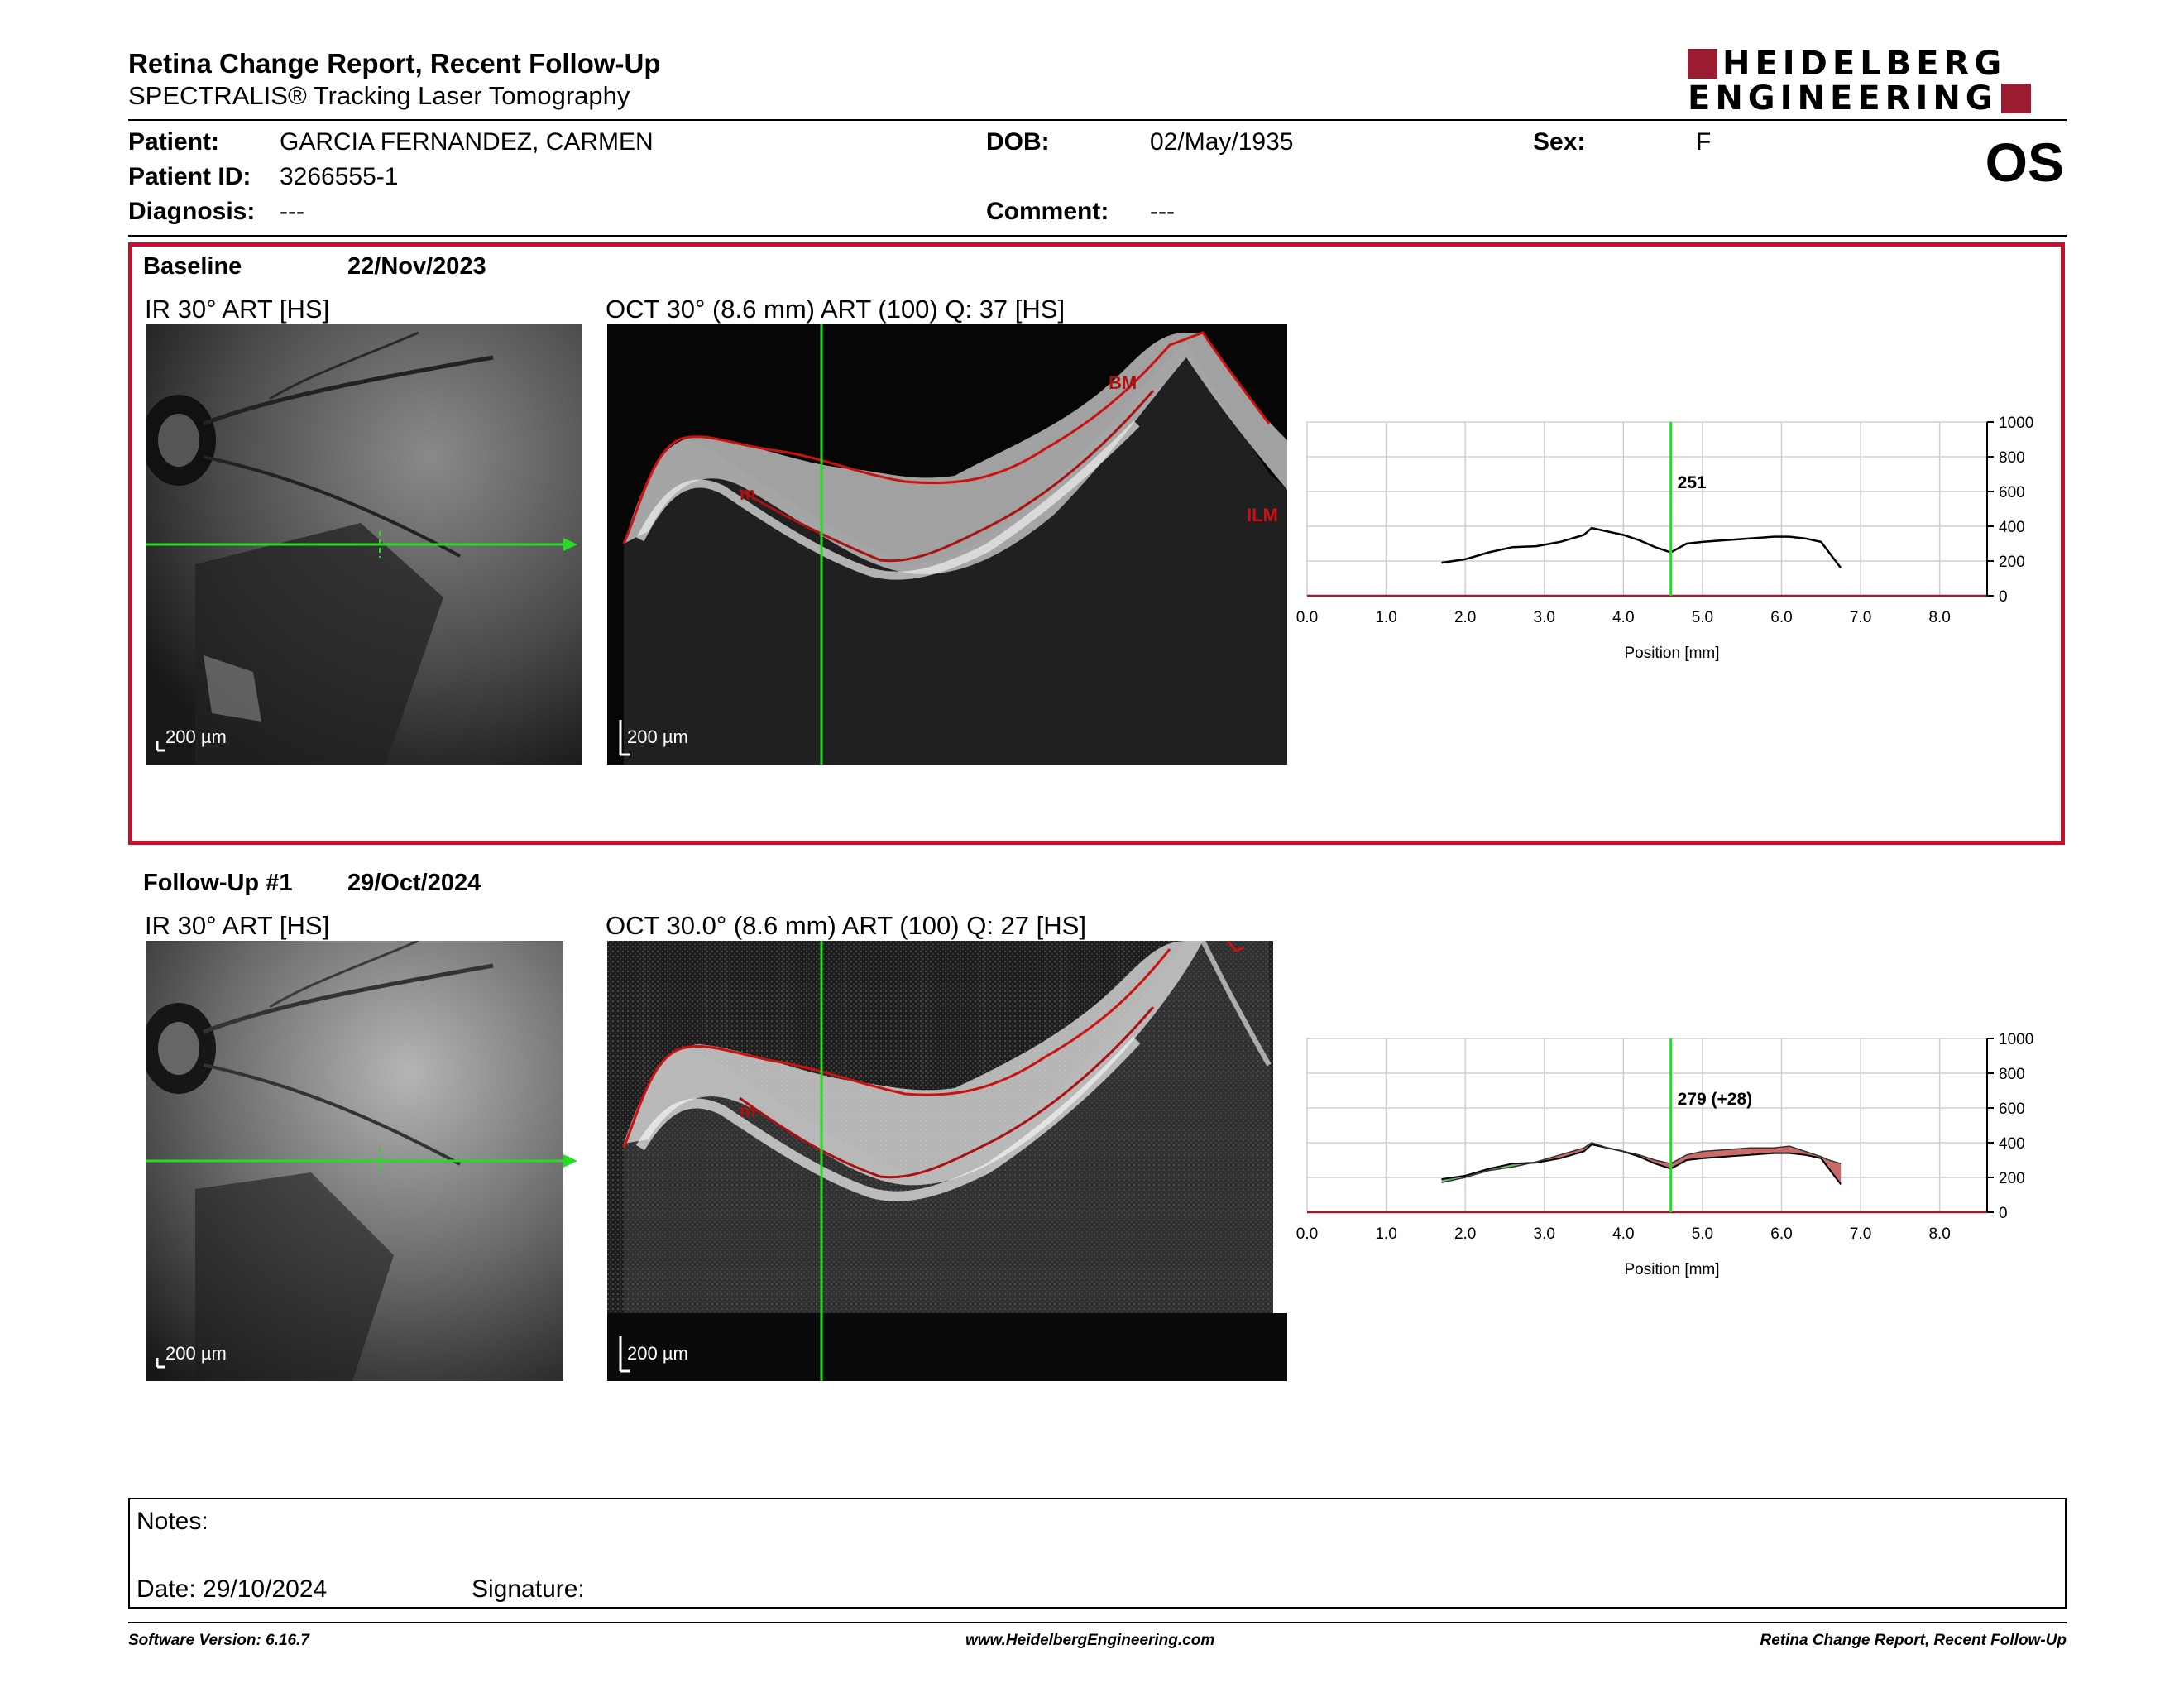 Image resolution: width=2184 pixels, height=1688 pixels. What do you see at coordinates (172, 1521) in the screenshot?
I see `notes-label: Notes:` at bounding box center [172, 1521].